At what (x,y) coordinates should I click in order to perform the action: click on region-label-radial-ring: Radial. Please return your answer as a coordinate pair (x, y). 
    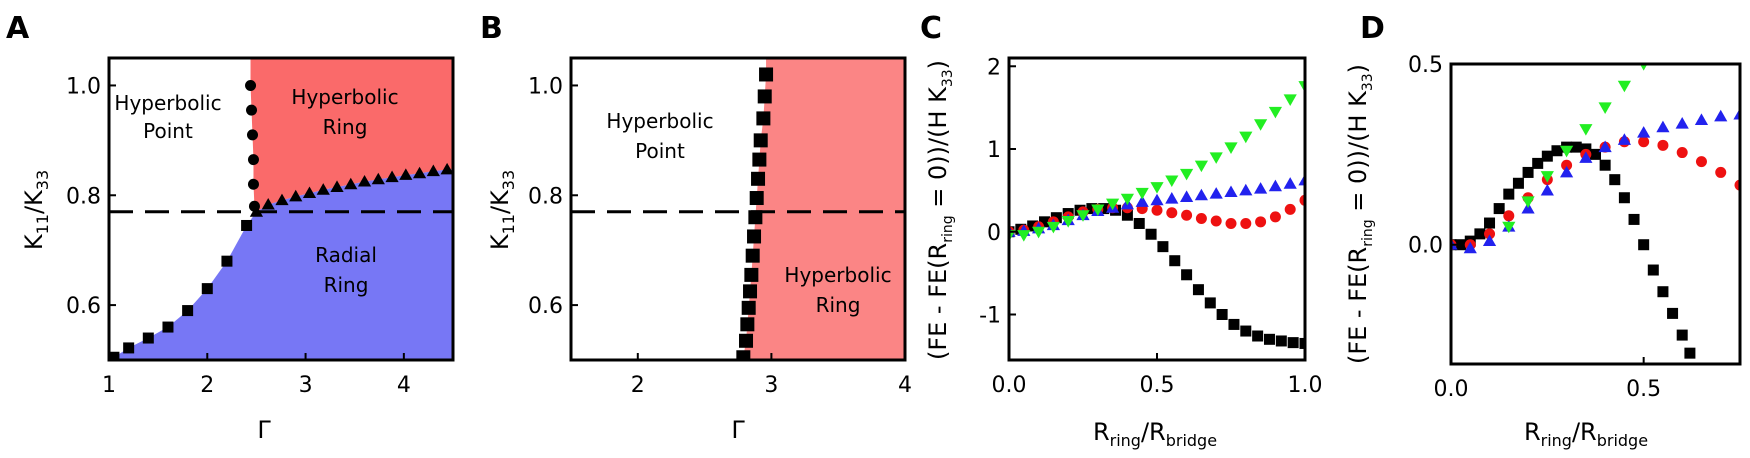
    Looking at the image, I should click on (346, 255).